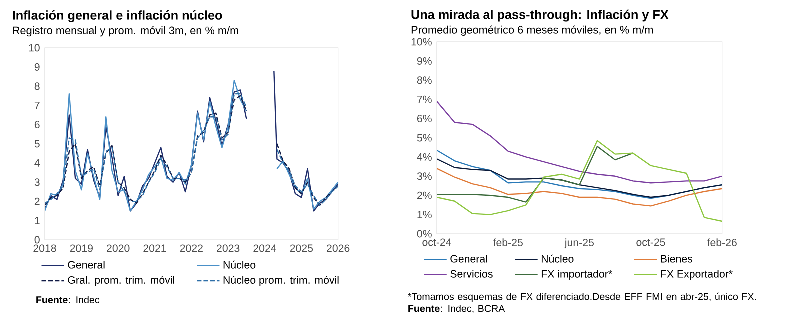 The width and height of the screenshot is (800, 325). I want to click on x-tick-label: 2019, so click(81, 248).